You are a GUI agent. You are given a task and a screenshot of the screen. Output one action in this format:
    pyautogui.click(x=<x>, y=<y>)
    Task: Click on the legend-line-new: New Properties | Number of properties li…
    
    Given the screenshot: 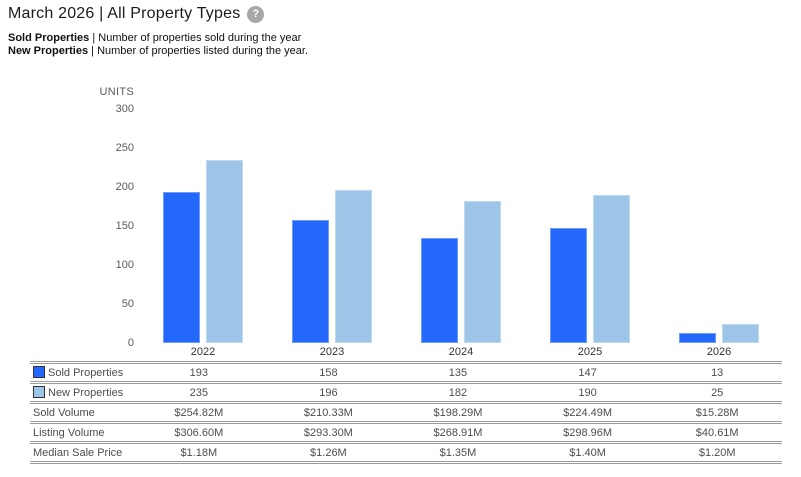 What is the action you would take?
    pyautogui.click(x=158, y=51)
    